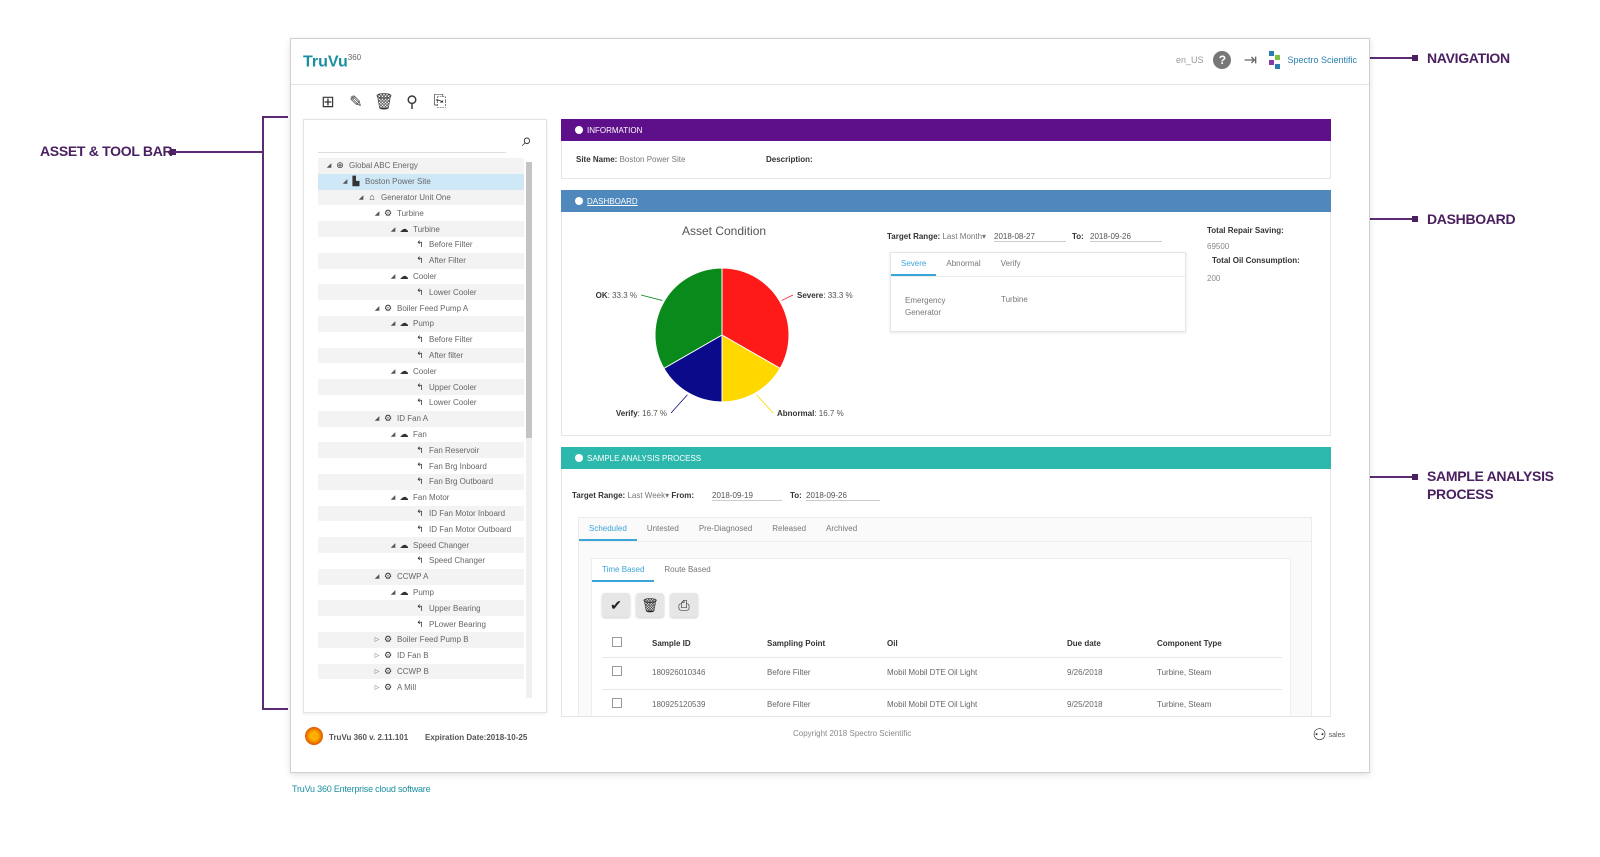 The image size is (1600, 857). Describe the element at coordinates (328, 102) in the screenshot. I see `add-icon: ⊞` at that location.